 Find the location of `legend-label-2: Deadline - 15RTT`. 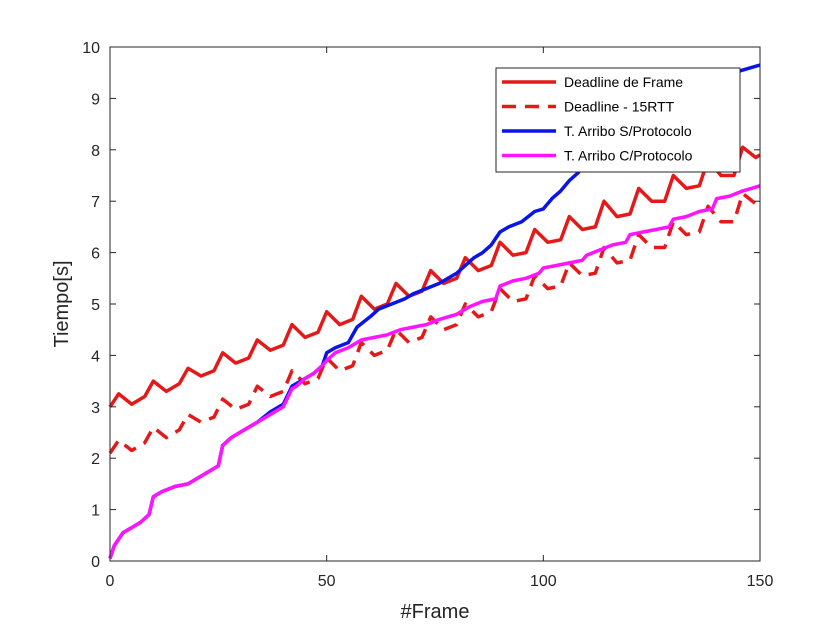

legend-label-2: Deadline - 15RTT is located at coordinates (619, 107).